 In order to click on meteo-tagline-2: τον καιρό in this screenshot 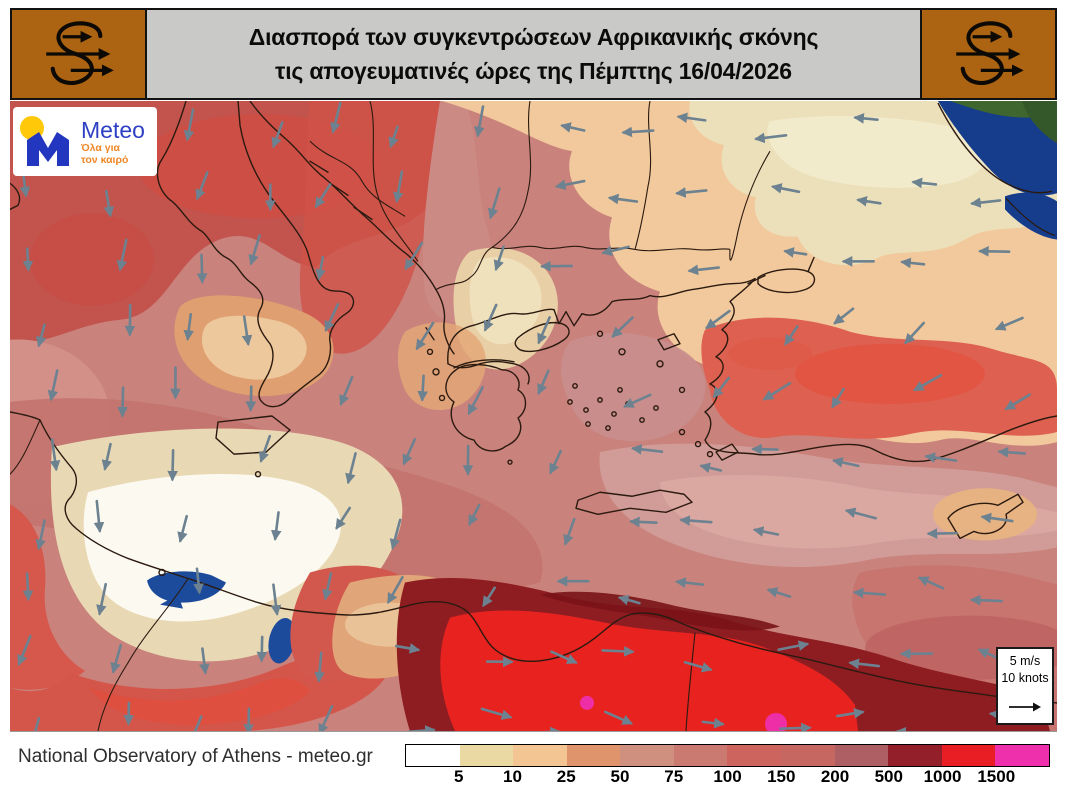, I will do `click(105, 159)`.